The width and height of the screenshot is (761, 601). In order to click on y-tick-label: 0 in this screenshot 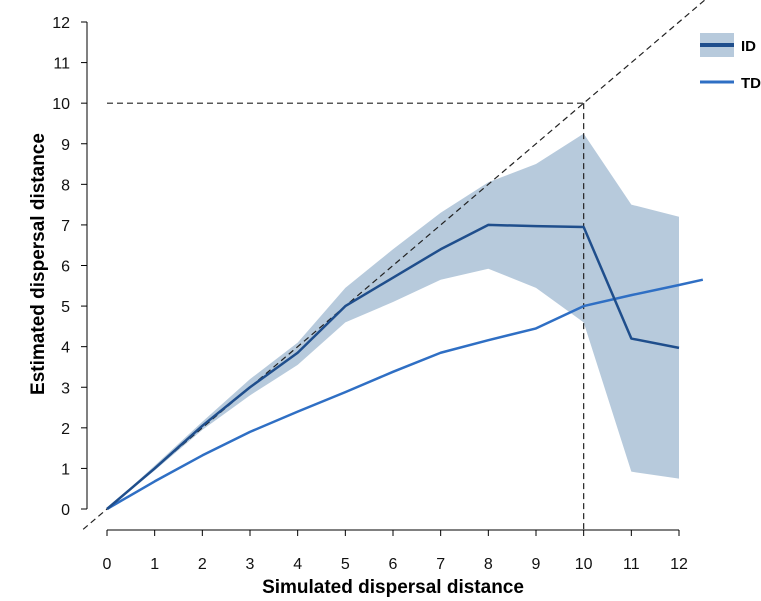, I will do `click(65, 510)`.